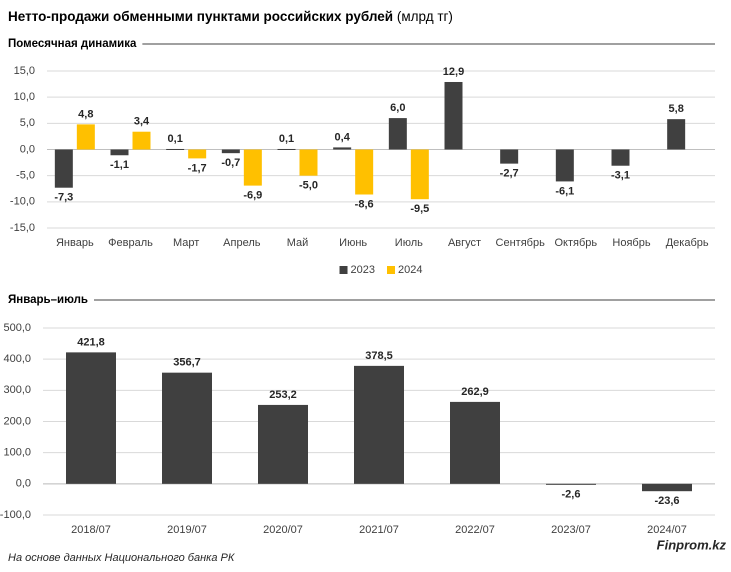 This screenshot has width=731, height=572. What do you see at coordinates (17, 421) in the screenshot?
I see `y-tick-label: 200,0` at bounding box center [17, 421].